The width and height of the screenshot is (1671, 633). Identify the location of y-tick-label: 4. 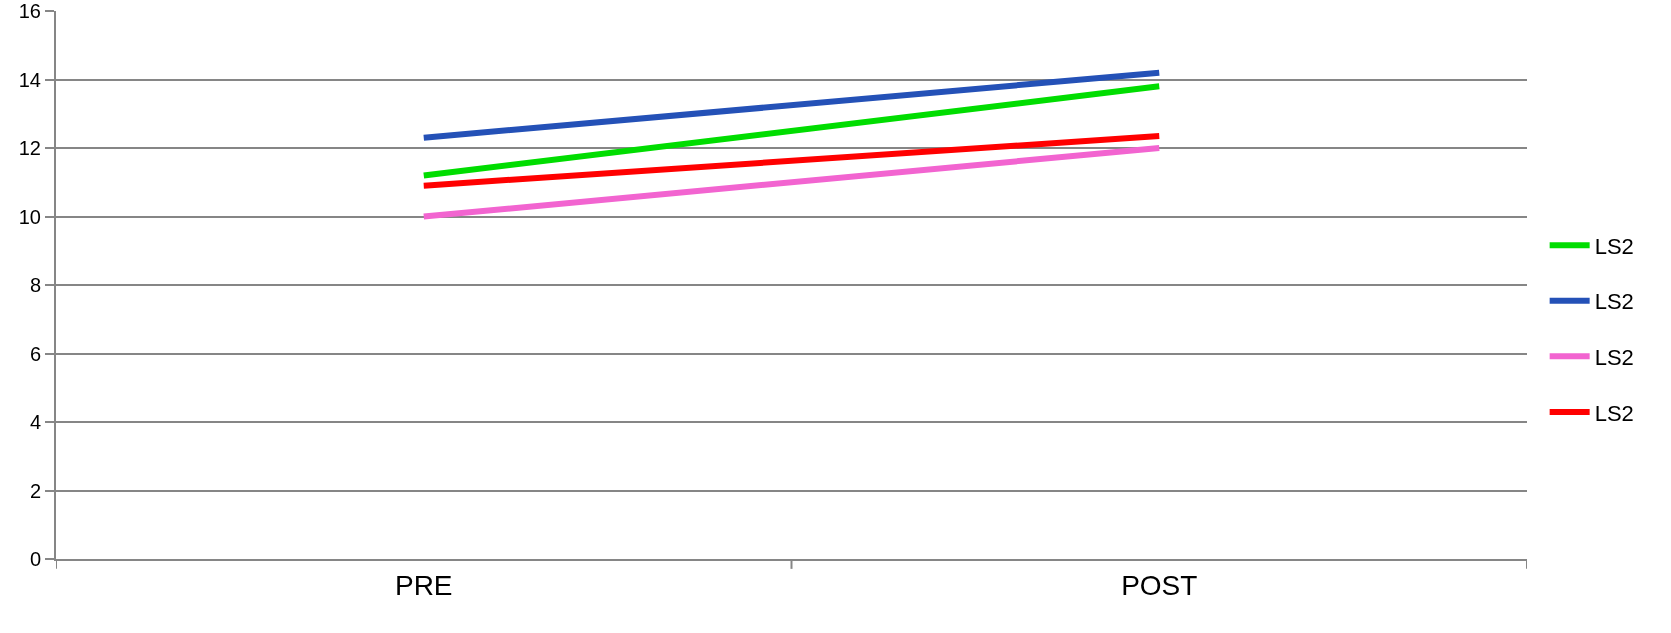
(35, 422).